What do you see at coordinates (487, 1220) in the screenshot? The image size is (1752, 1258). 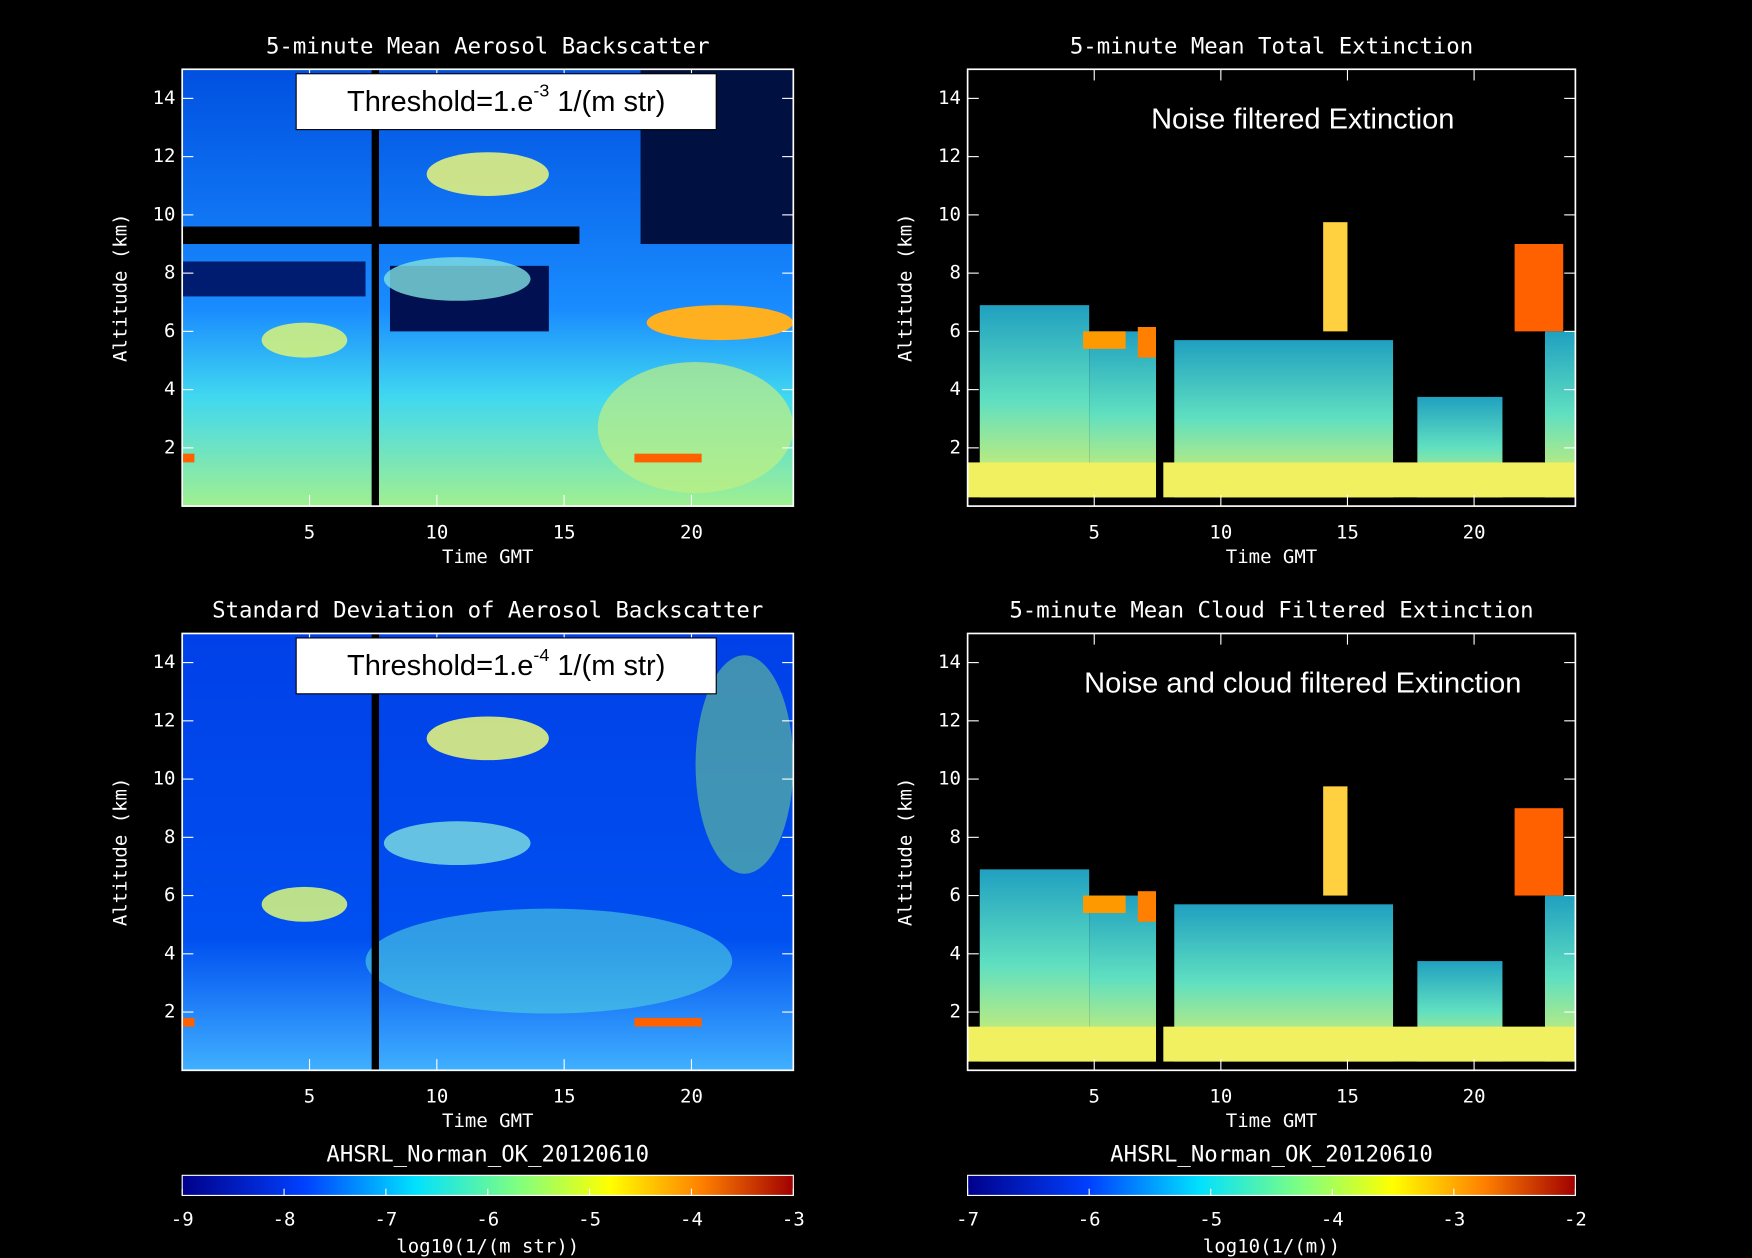 I see `colorbar-tick-label: -6` at bounding box center [487, 1220].